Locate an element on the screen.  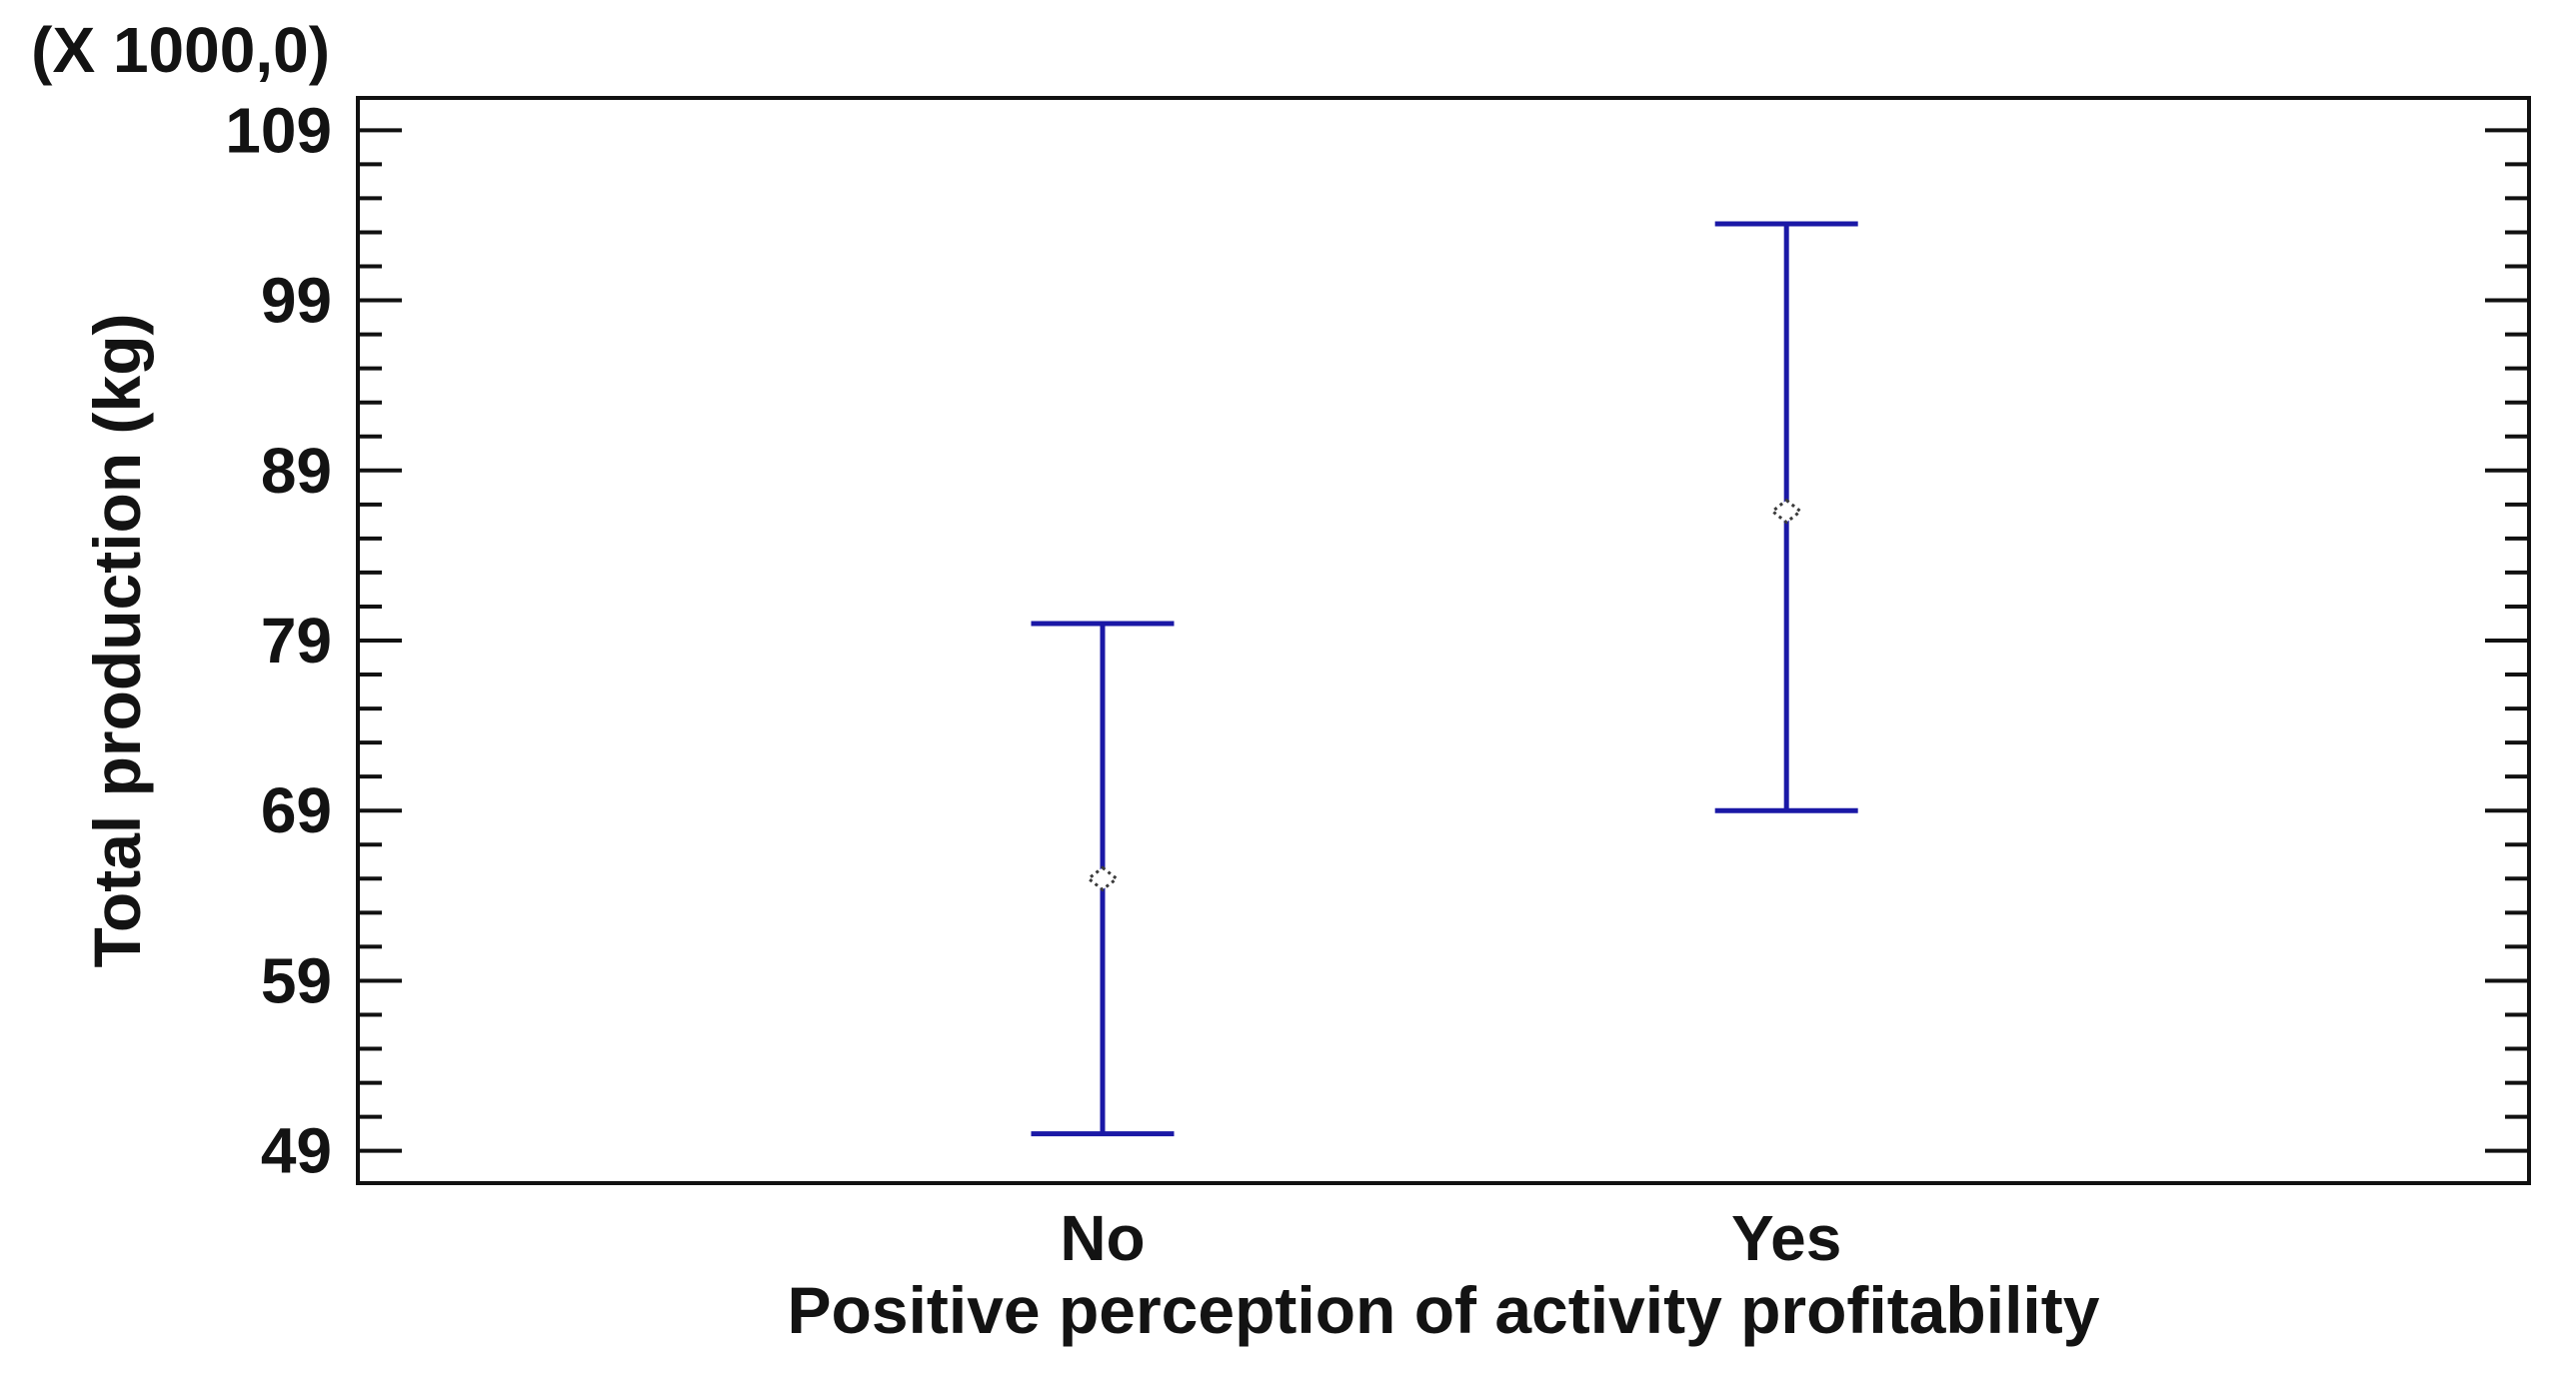
y-tick-label: 59 is located at coordinates (296, 980).